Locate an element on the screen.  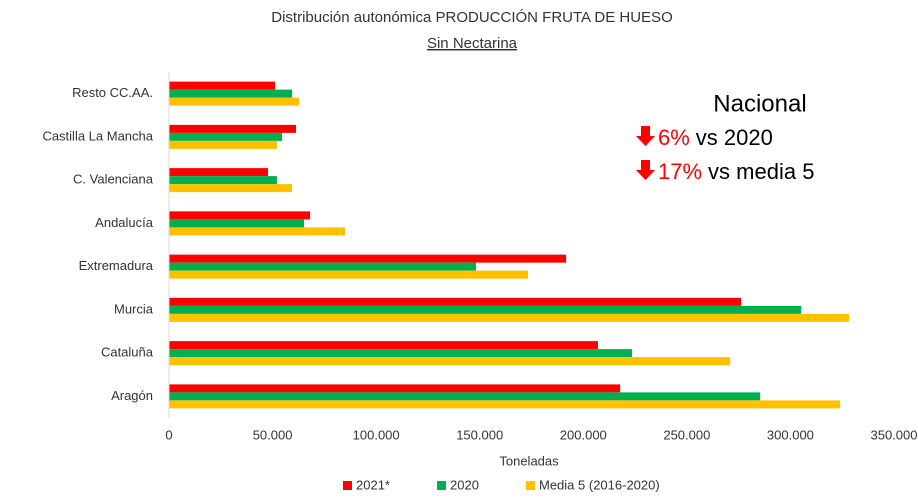
annotation-line: 17% vs media 5 is located at coordinates (736, 171).